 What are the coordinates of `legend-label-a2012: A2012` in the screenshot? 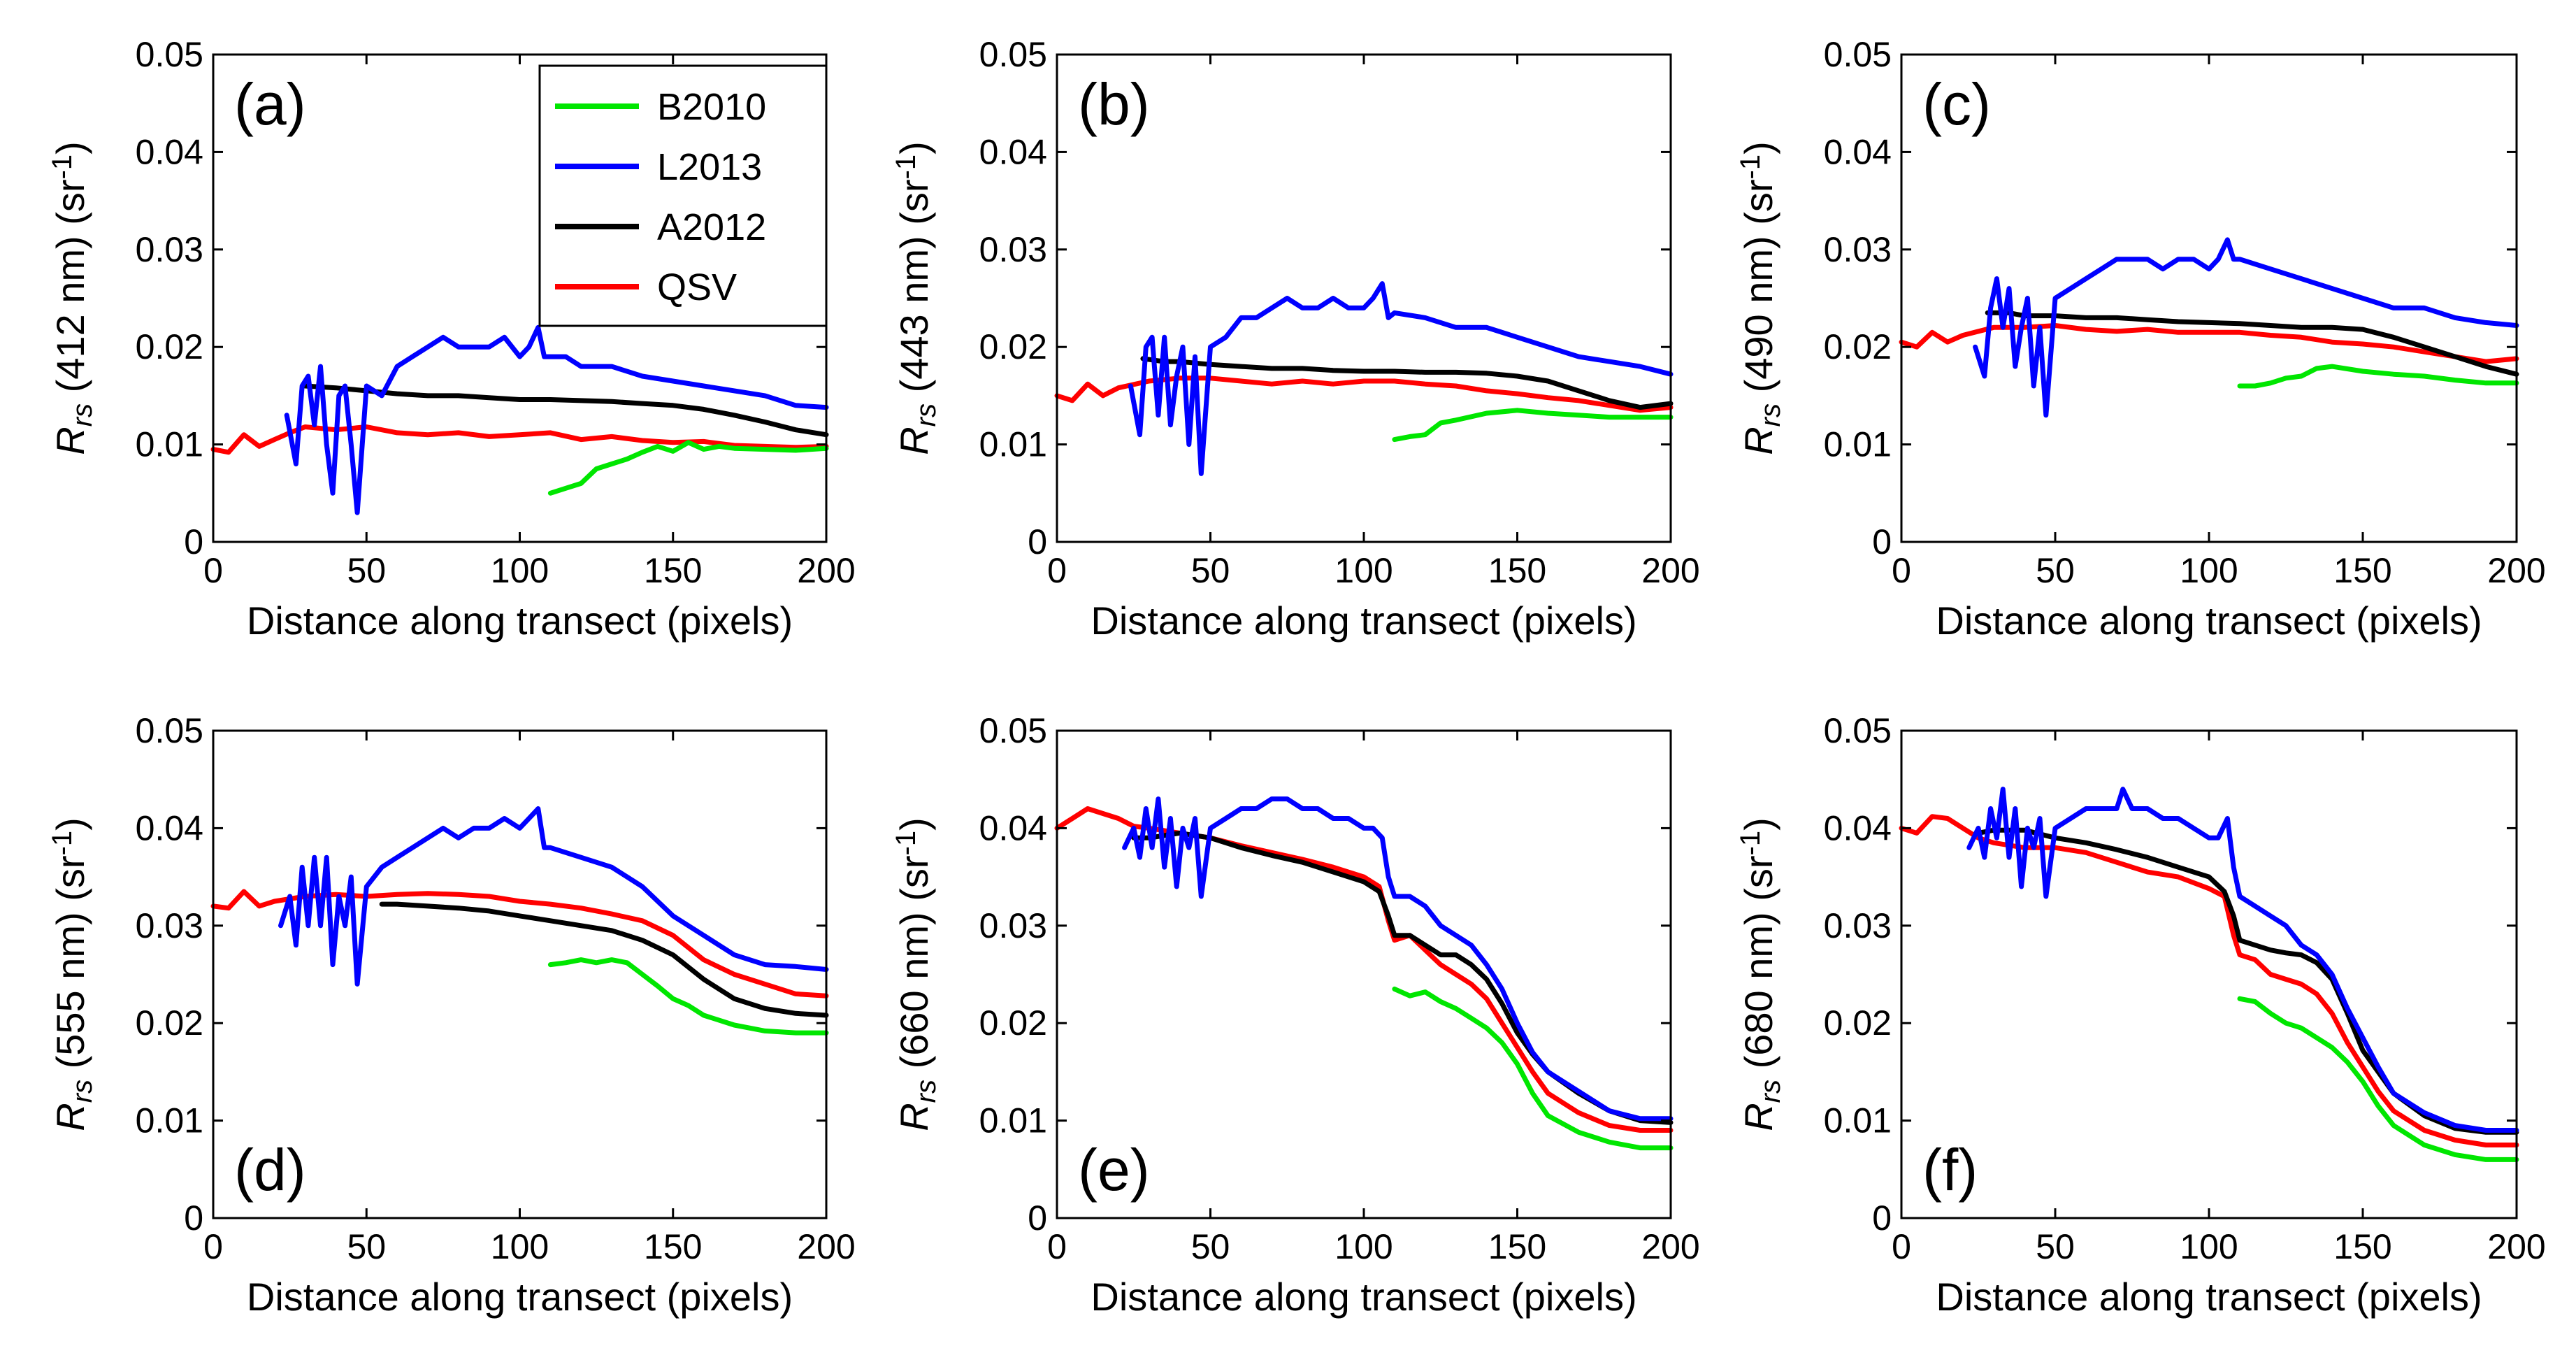 It's located at (711, 227).